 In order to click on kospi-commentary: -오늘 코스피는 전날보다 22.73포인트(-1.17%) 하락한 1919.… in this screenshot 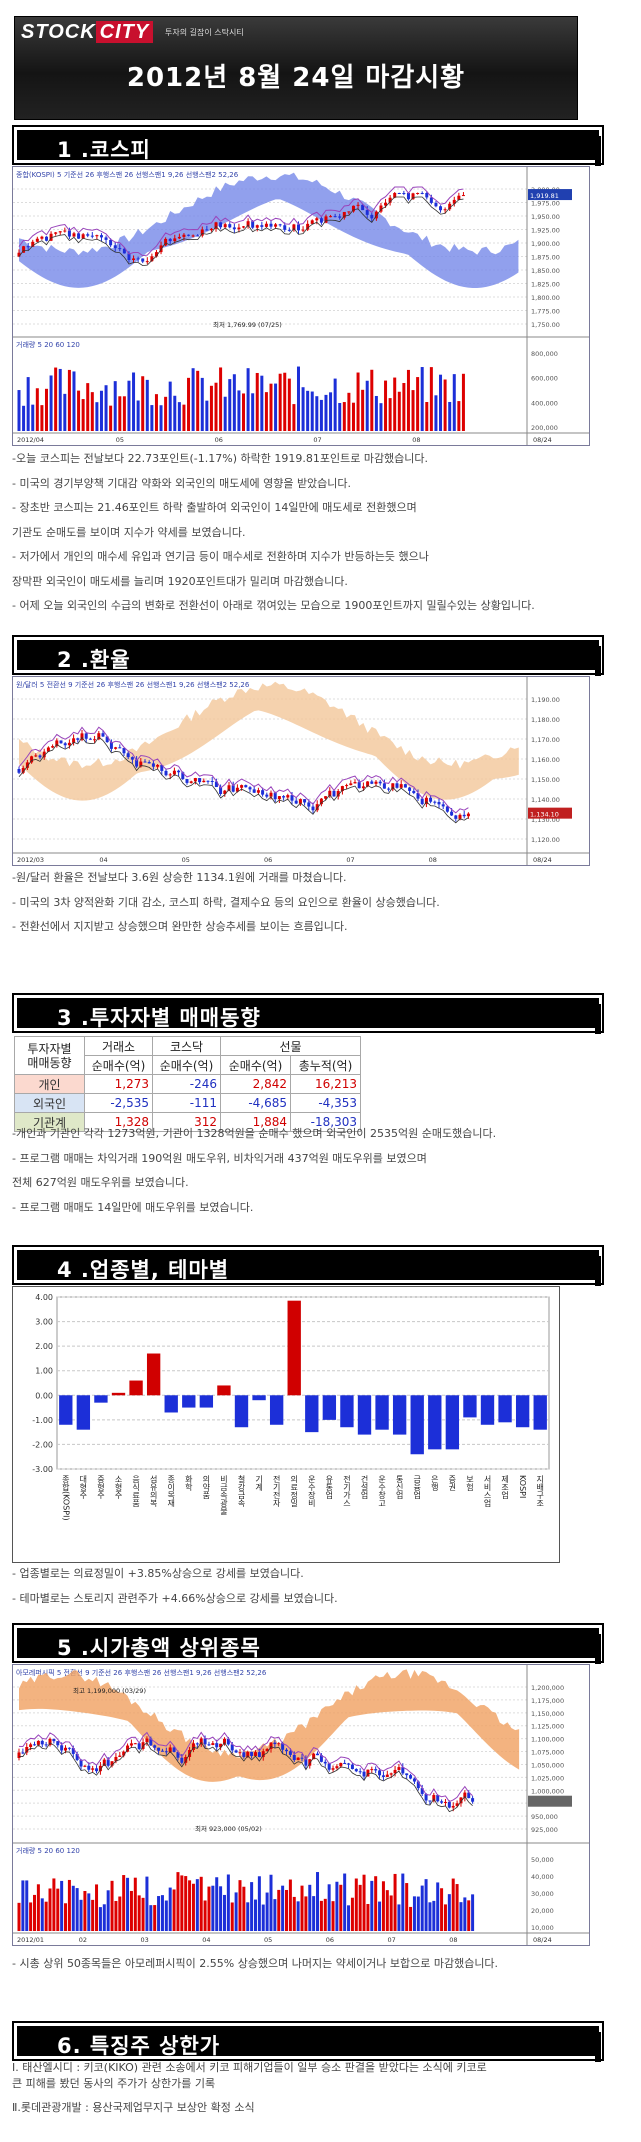, I will do `click(273, 532)`.